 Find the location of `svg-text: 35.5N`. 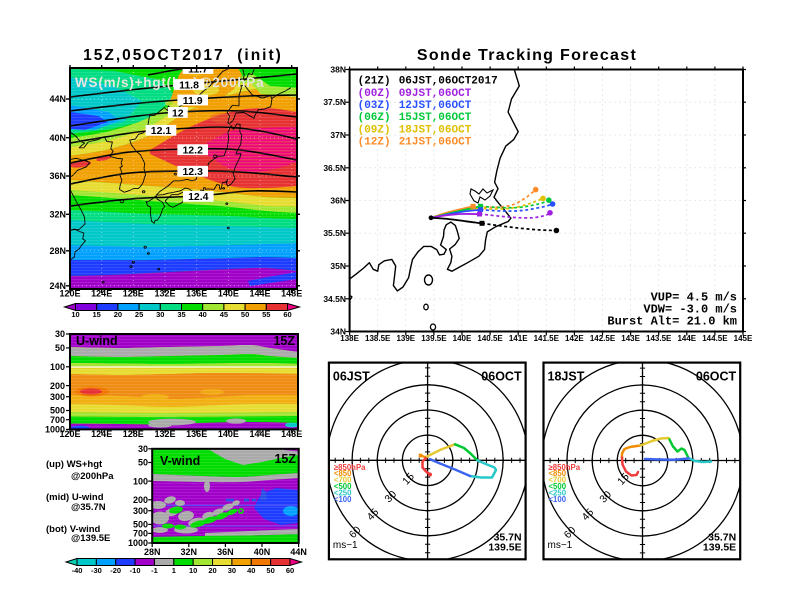

svg-text: 35.5N is located at coordinates (334, 233).